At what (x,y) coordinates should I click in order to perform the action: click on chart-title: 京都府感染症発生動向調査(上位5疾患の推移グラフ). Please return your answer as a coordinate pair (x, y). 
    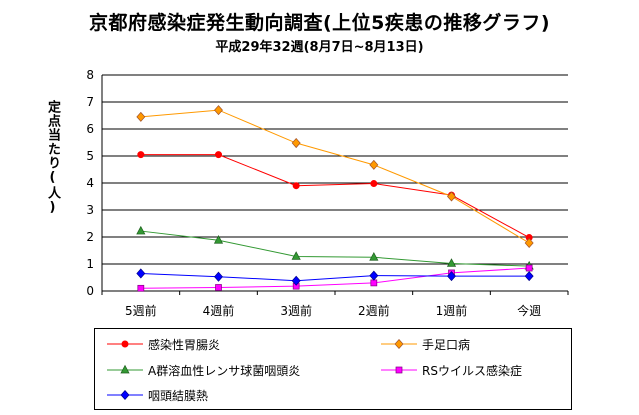
    Looking at the image, I should click on (319, 23).